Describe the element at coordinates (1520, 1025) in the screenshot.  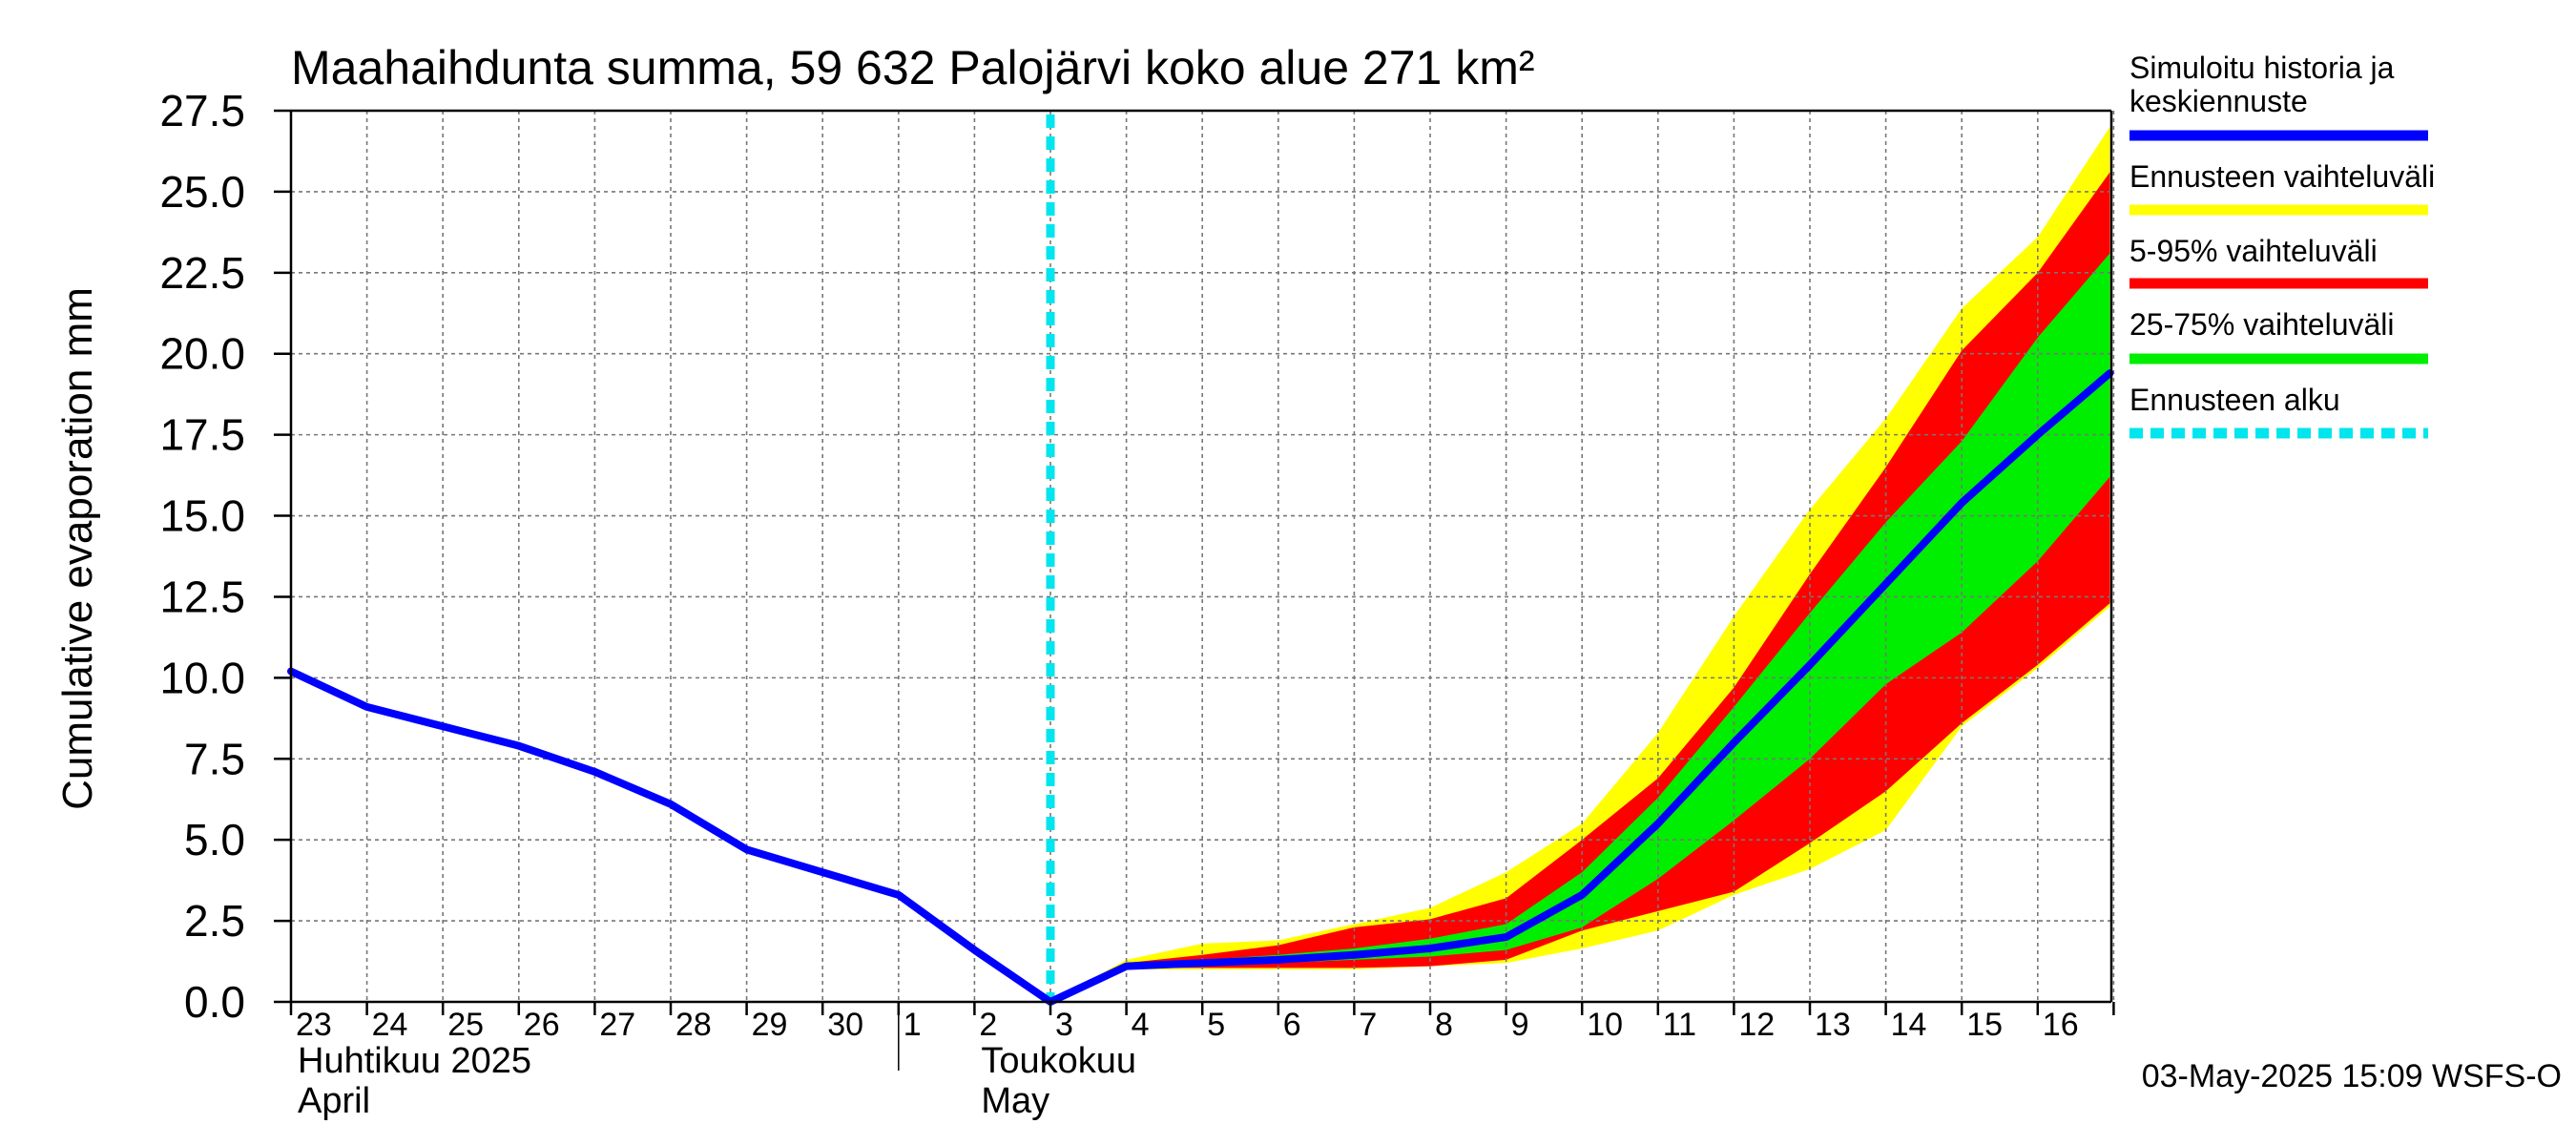
I see `x-tick-label: 9` at that location.